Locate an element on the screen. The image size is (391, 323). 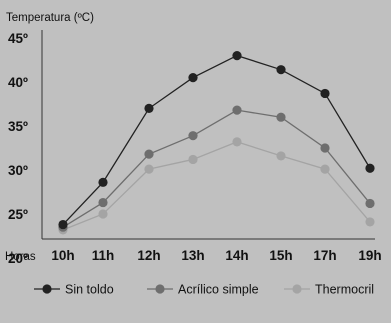
y-tick-label: 40º is located at coordinates (18, 82).